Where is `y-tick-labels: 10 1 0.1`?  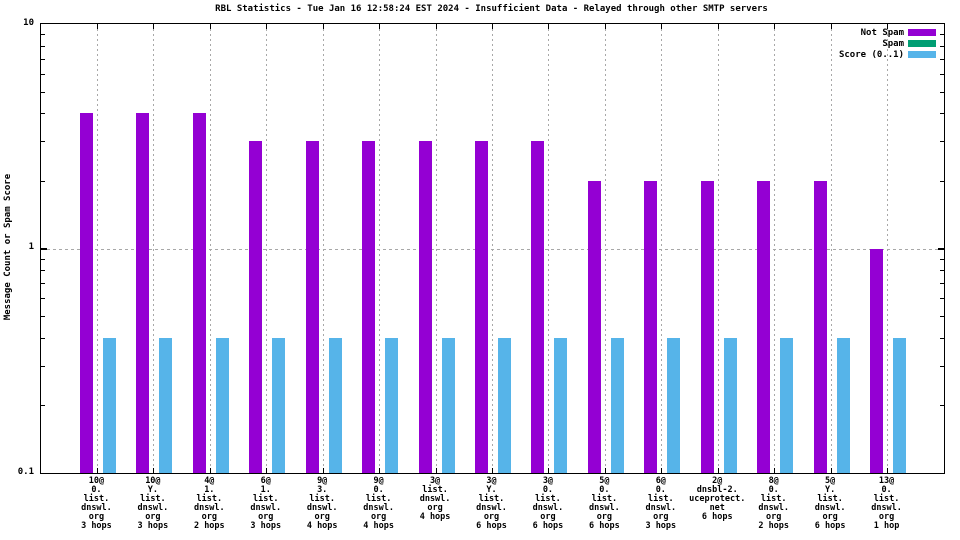 y-tick-labels: 10 1 0.1 is located at coordinates (18, 247).